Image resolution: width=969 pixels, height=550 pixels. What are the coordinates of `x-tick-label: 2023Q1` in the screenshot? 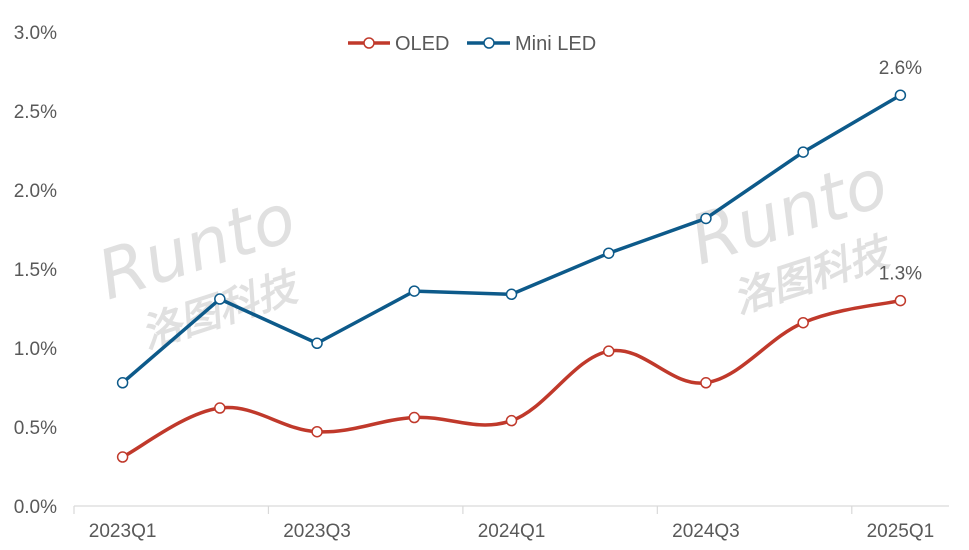 It's located at (123, 531).